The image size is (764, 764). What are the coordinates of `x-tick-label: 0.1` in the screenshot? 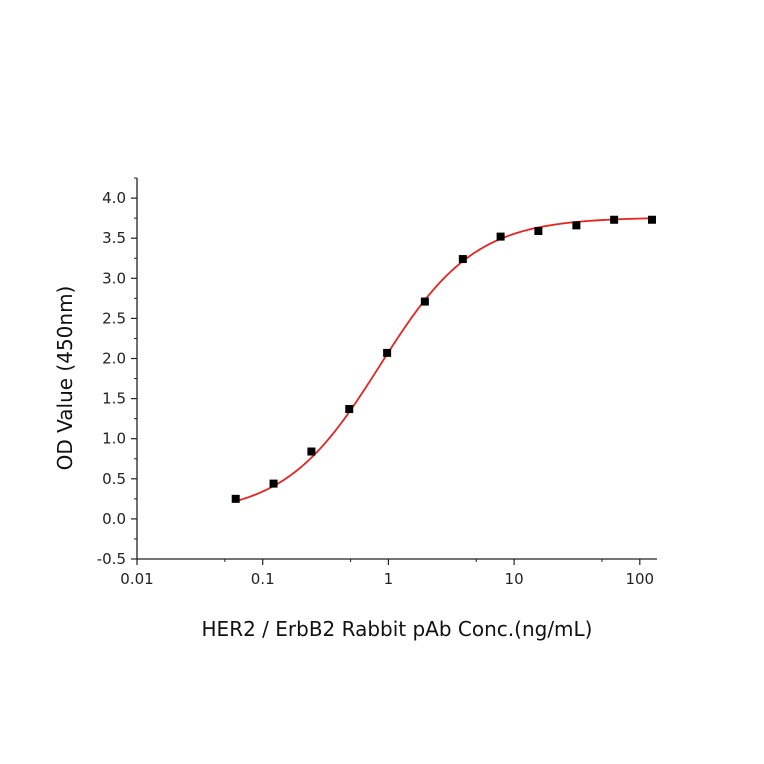 It's located at (263, 579).